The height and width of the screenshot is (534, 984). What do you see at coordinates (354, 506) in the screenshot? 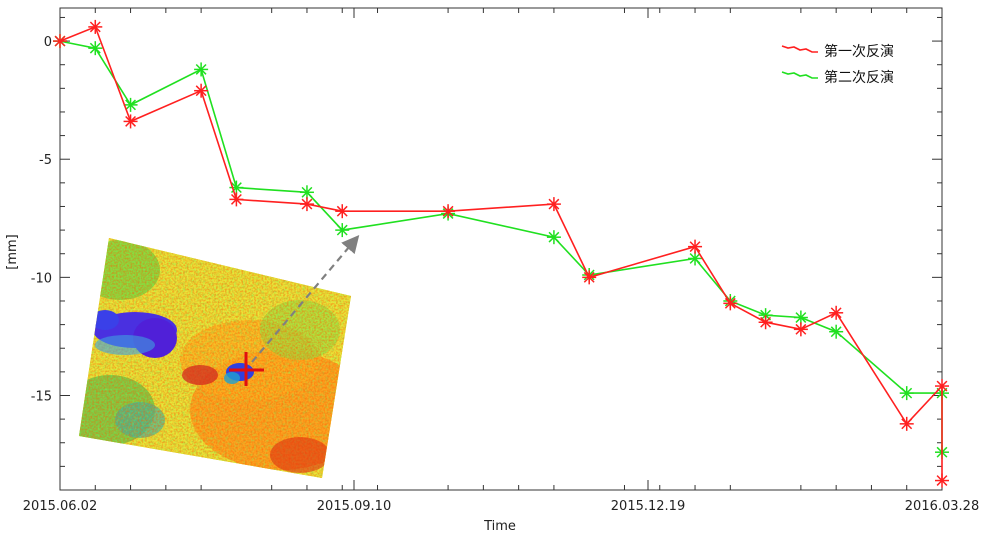
I see `x-tick-label: 2015.09.10` at bounding box center [354, 506].